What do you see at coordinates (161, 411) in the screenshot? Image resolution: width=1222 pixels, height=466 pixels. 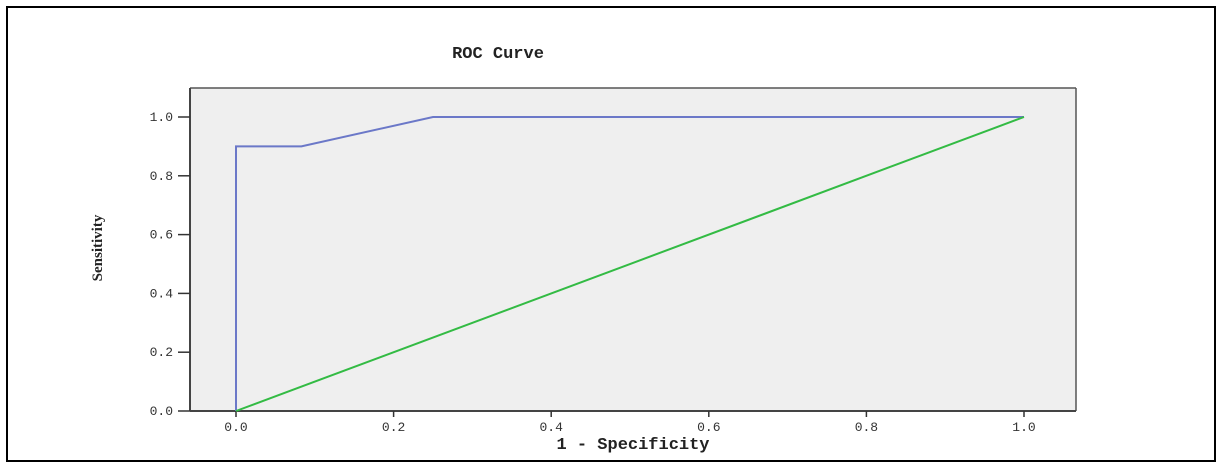 I see `y-tick-label: 0.0` at bounding box center [161, 411].